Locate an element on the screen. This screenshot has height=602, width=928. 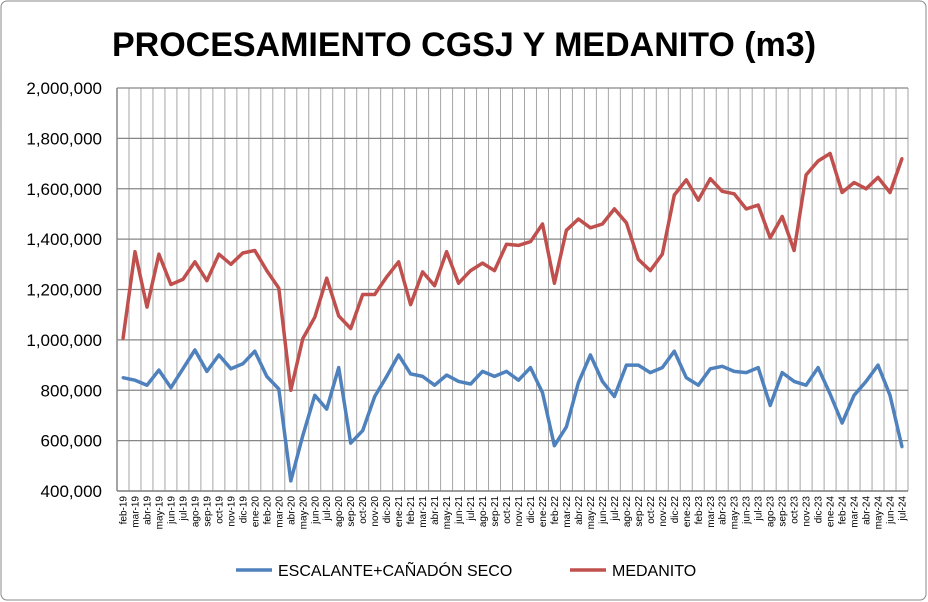
x-tick-label: dic-19 is located at coordinates (243, 510).